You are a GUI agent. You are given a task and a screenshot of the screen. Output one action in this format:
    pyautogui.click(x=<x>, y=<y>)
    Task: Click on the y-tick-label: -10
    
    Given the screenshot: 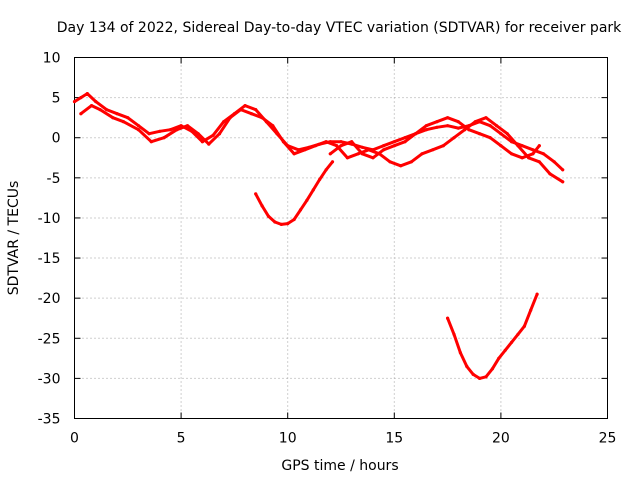 What is the action you would take?
    pyautogui.click(x=49, y=219)
    